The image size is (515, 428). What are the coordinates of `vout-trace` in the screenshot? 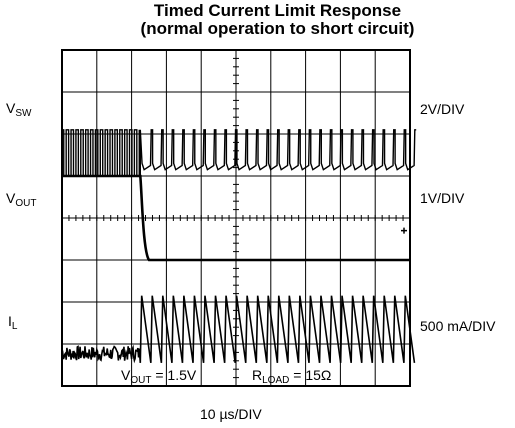 It's located at (236, 218).